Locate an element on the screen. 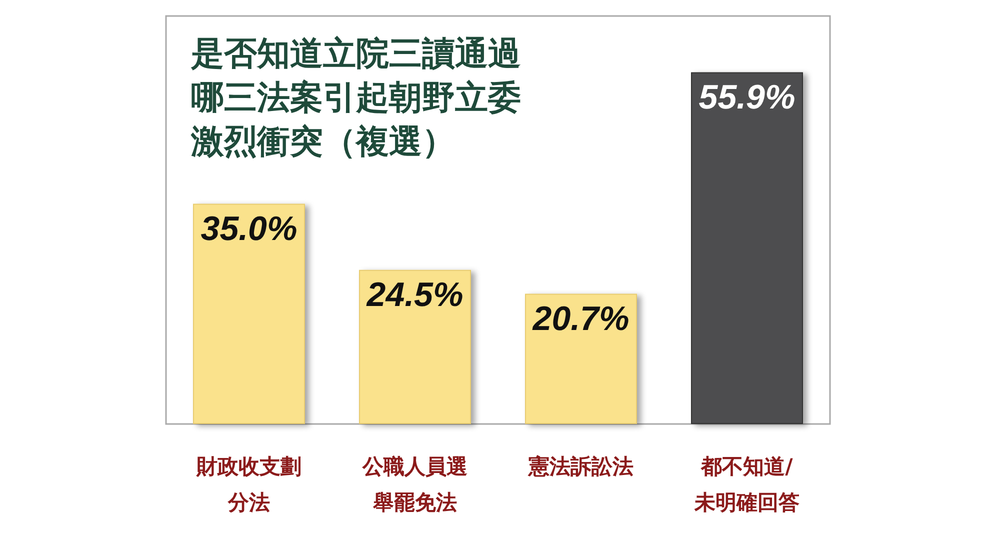  chart-title: 是否知道立院三讀通過哪三法案引起朝野立委激烈衝突（複選） is located at coordinates (355, 97).